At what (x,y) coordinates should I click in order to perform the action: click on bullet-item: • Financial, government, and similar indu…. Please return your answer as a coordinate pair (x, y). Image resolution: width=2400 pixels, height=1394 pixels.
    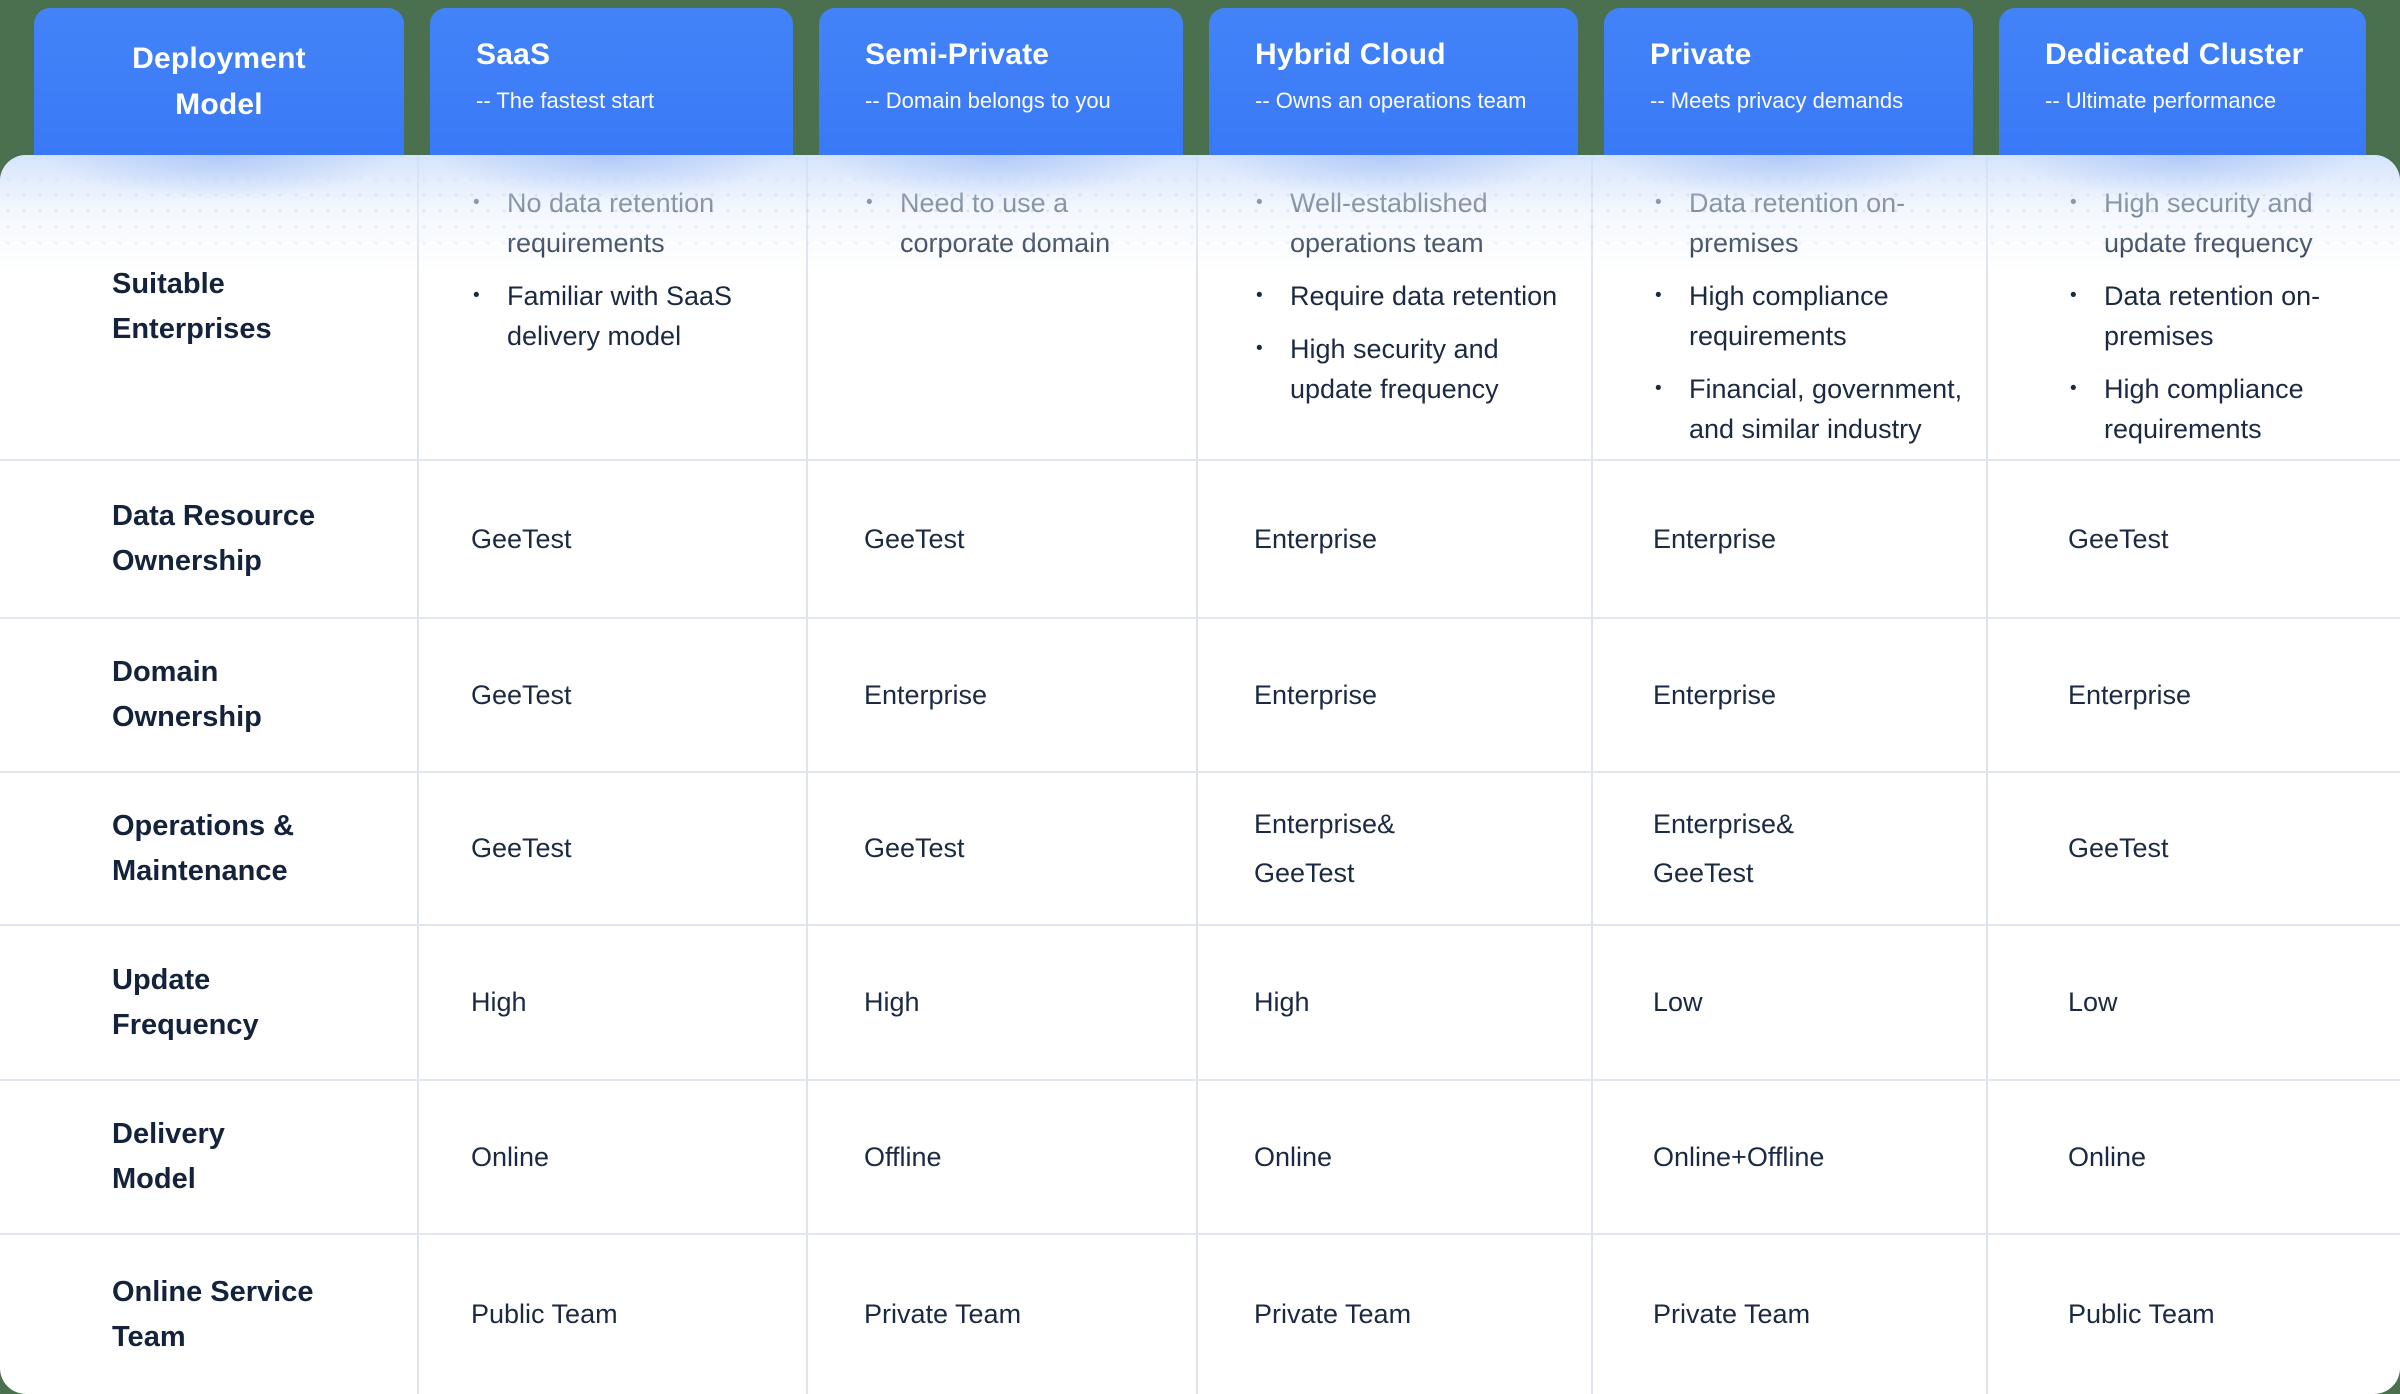
    Looking at the image, I should click on (1819, 409).